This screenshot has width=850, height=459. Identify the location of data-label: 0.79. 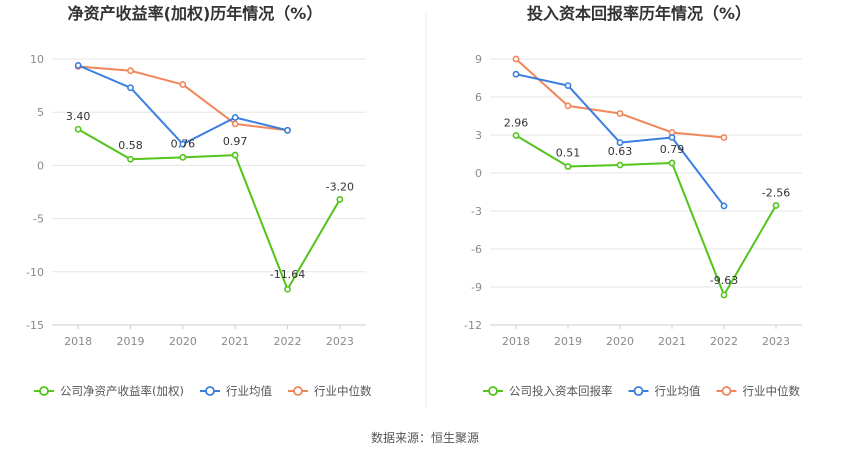
(672, 149).